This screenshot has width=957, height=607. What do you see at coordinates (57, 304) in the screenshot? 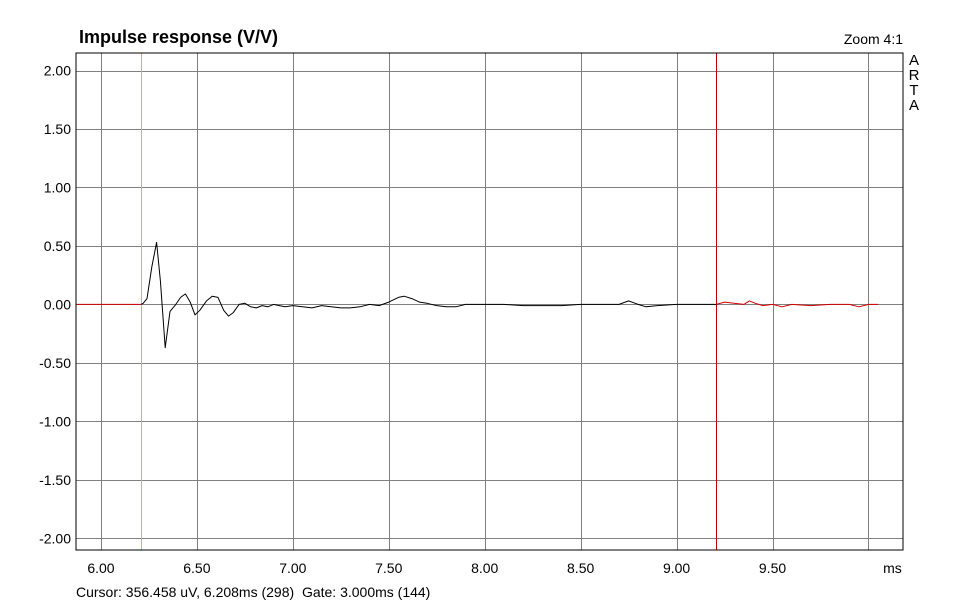
I see `y-tick-label: 0.00` at bounding box center [57, 304].